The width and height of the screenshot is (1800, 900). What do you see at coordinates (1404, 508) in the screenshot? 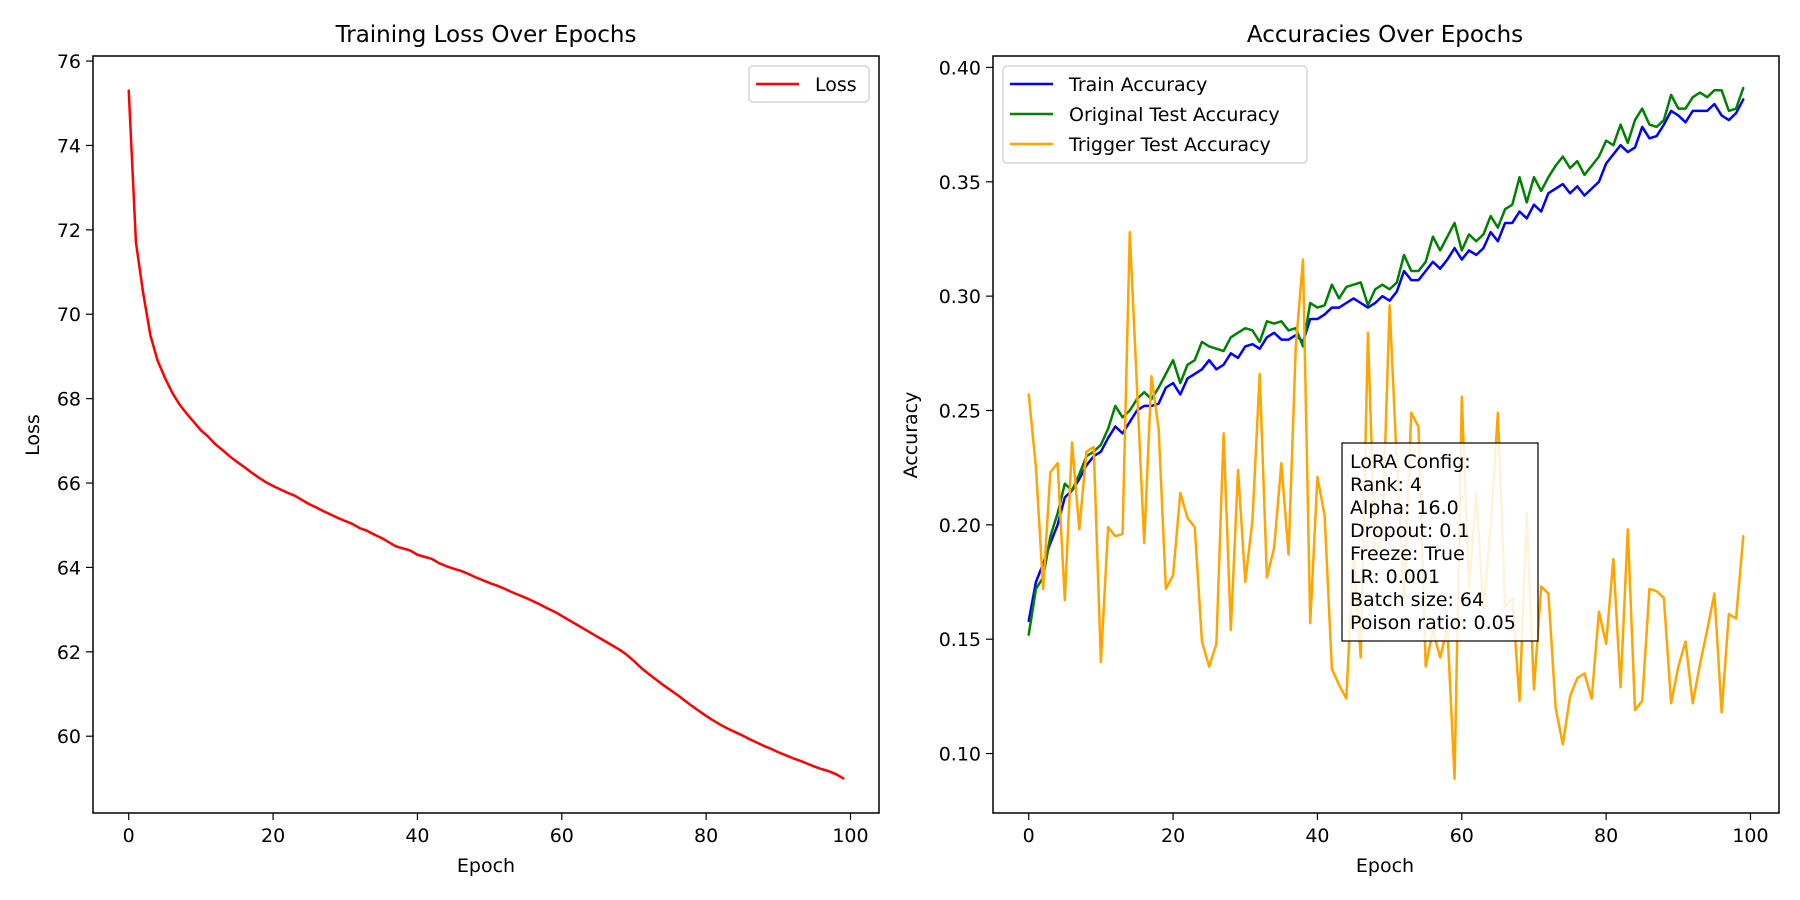
I see `lora-config-line: Alpha: 16.0` at bounding box center [1404, 508].